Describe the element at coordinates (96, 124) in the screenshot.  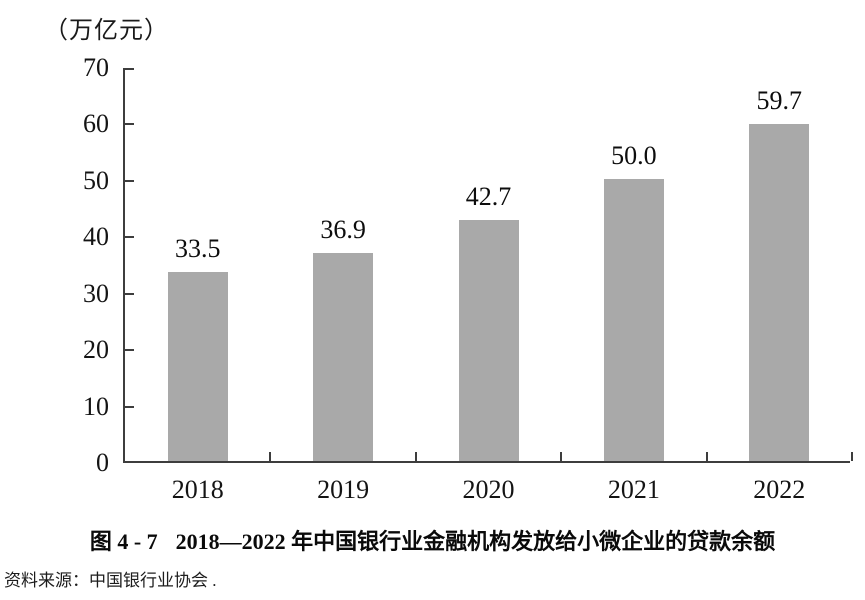
I see `y-axis-tick-label: 60` at that location.